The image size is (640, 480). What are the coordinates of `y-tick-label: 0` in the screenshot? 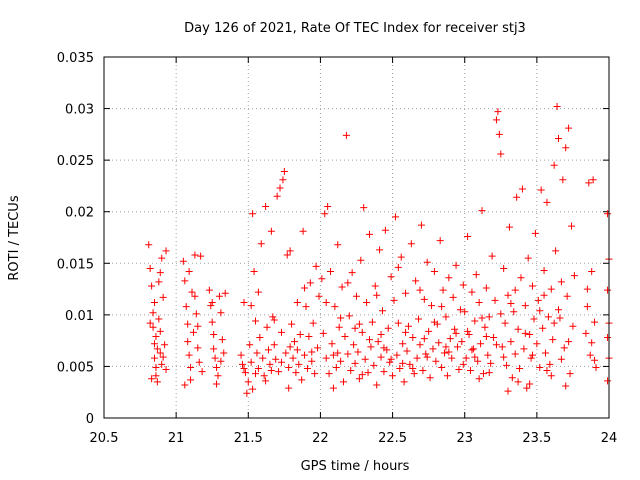 It's located at (90, 419).